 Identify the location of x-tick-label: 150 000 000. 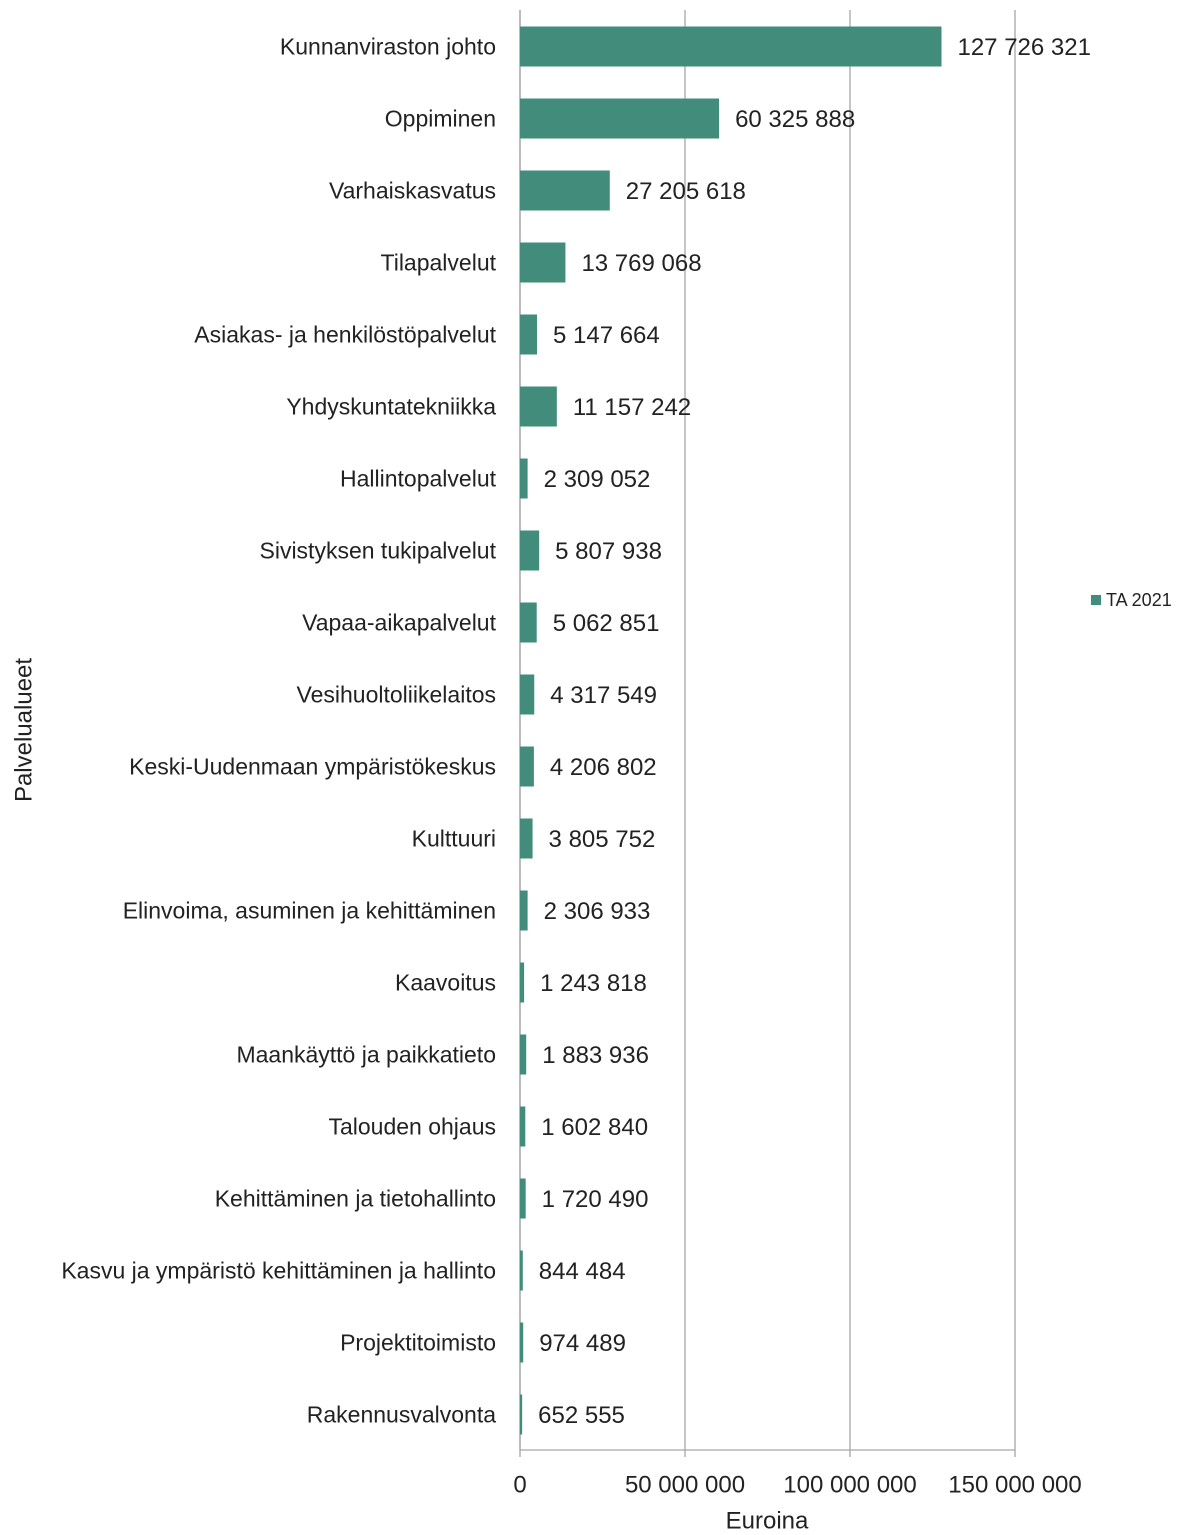
(1014, 1484).